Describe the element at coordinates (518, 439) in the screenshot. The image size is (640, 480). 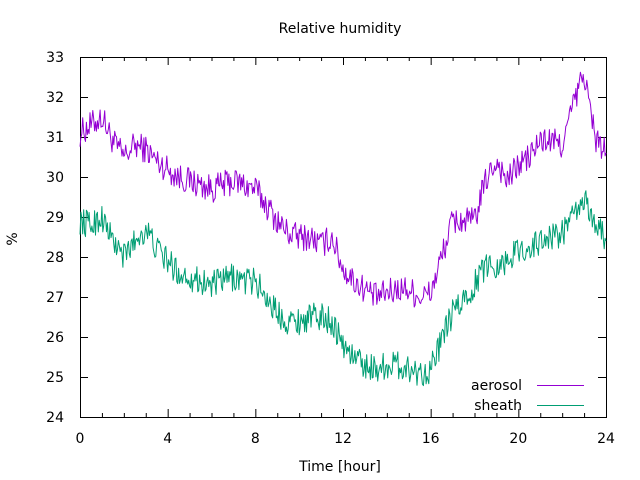
I see `x-tick-label: 20` at that location.